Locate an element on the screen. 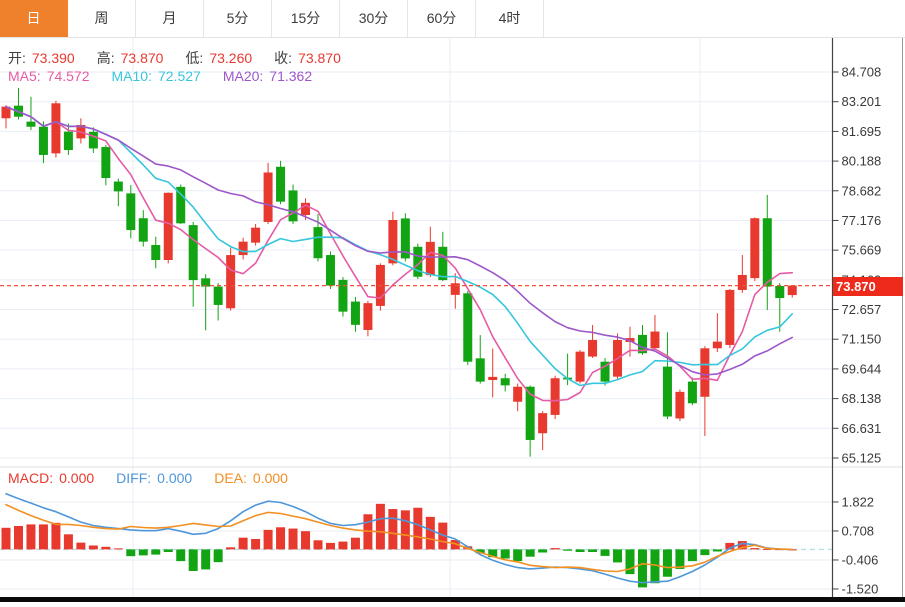  macd-values-row: MACD: 0.000 DIFF: 0.000 DEA: 0.000 is located at coordinates (159, 478).